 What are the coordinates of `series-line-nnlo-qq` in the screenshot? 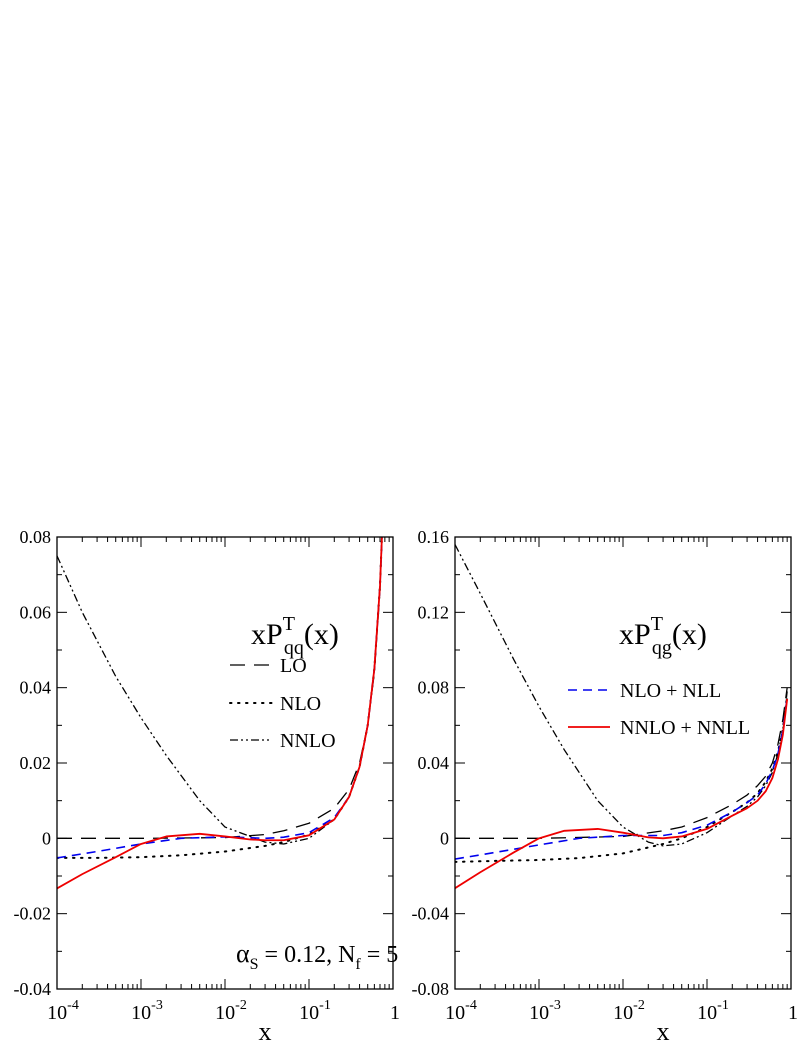 It's located at (220, 691).